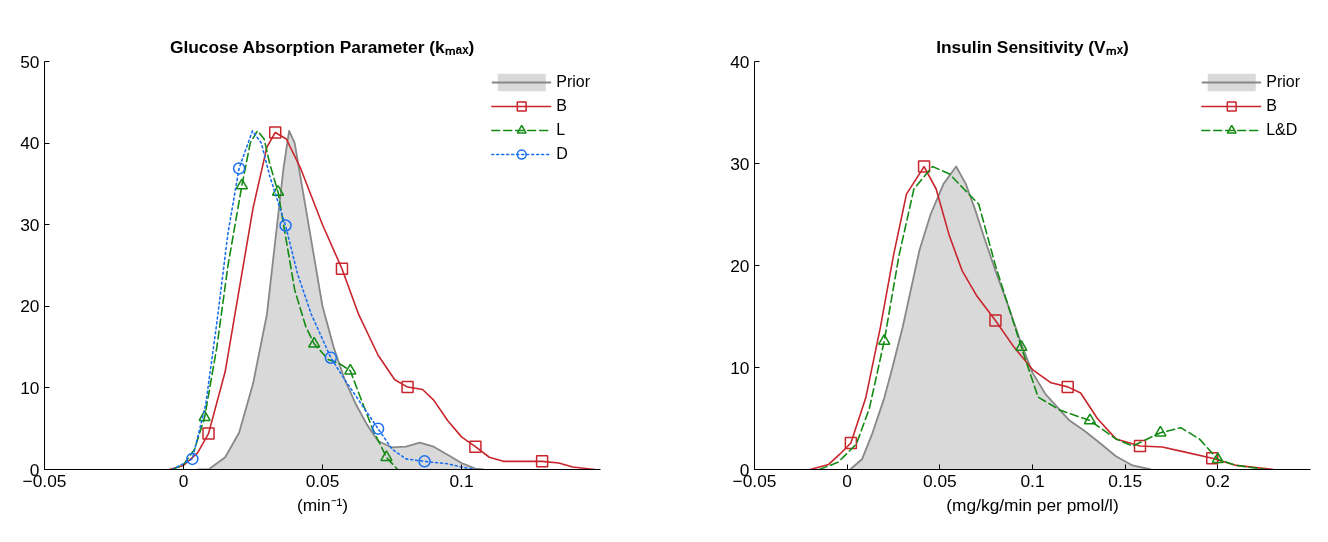  I want to click on x-axis-title: (min⁻¹), so click(322, 504).